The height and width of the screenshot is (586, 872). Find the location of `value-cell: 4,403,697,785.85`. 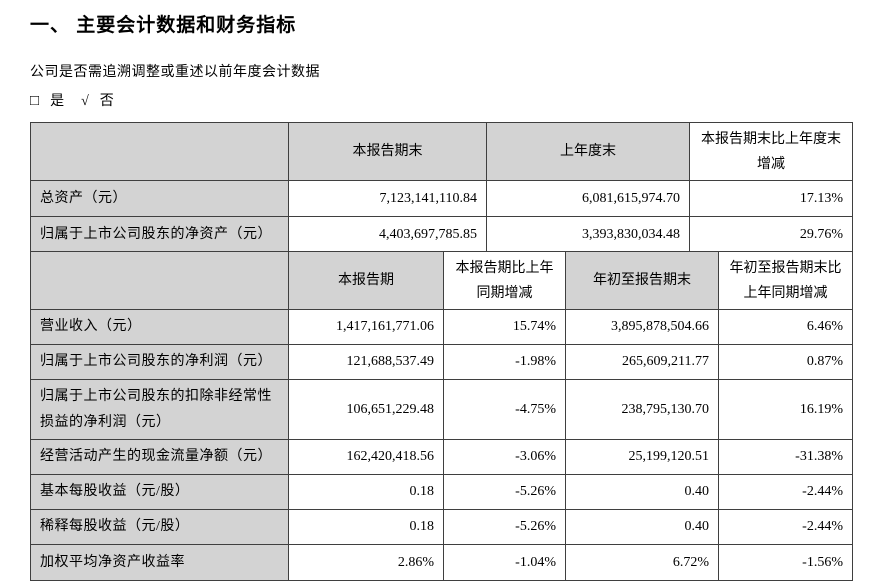

value-cell: 4,403,697,785.85 is located at coordinates (387, 234).